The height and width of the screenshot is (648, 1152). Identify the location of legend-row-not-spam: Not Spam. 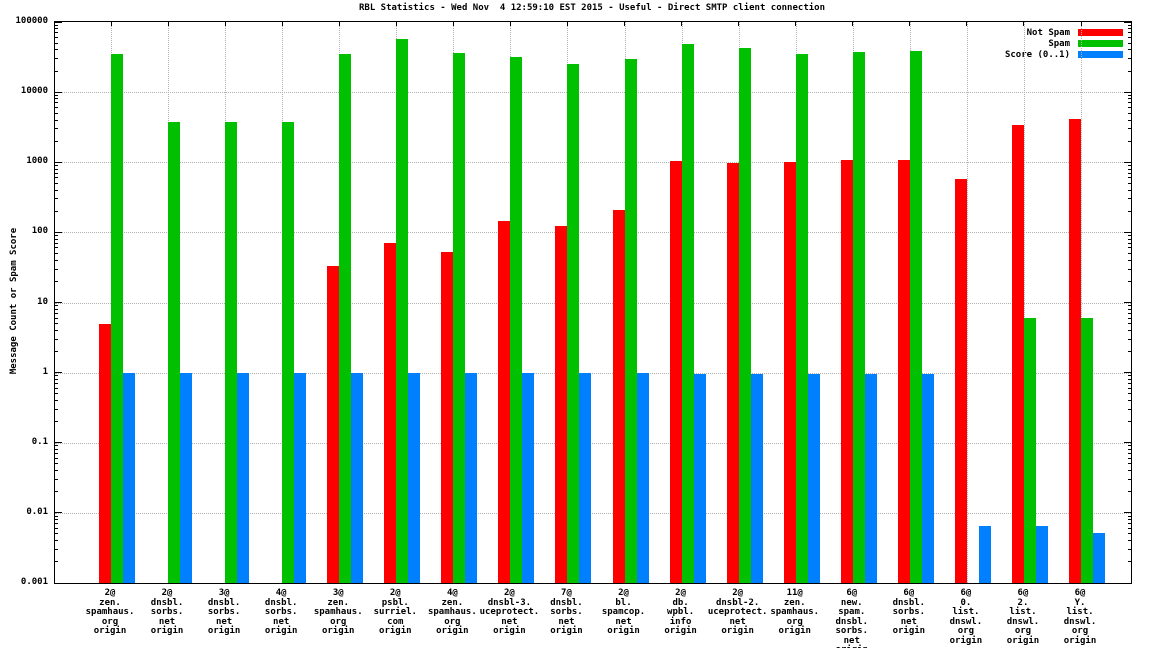
(1064, 32).